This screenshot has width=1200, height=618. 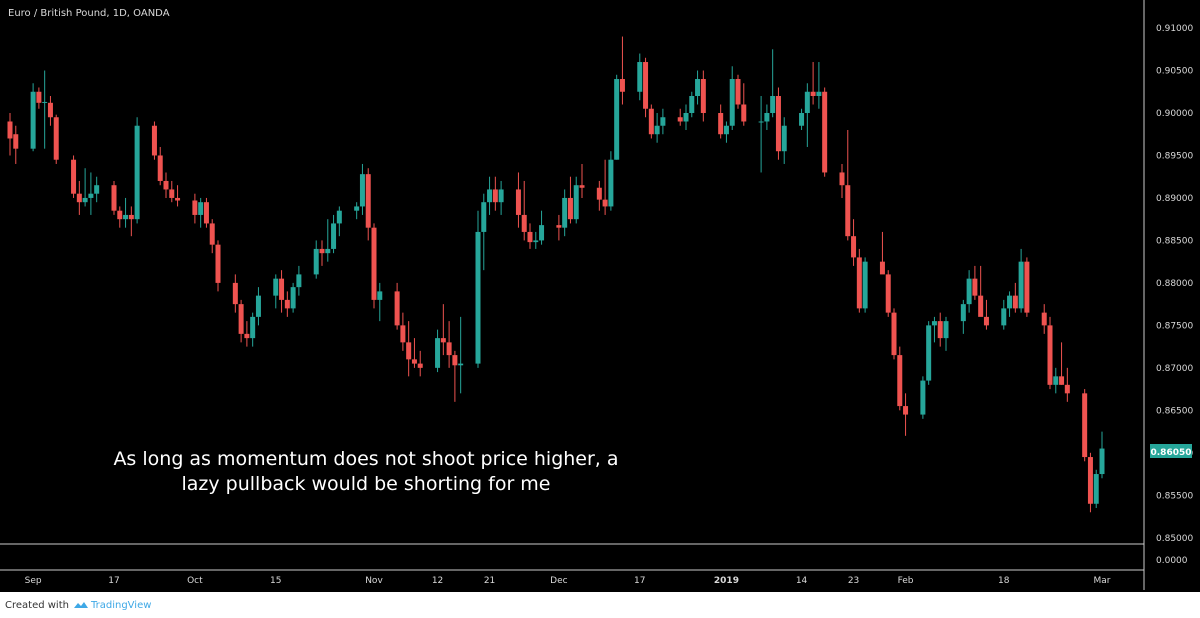 I want to click on price-tick-label: 0.90500, so click(x=1174, y=72).